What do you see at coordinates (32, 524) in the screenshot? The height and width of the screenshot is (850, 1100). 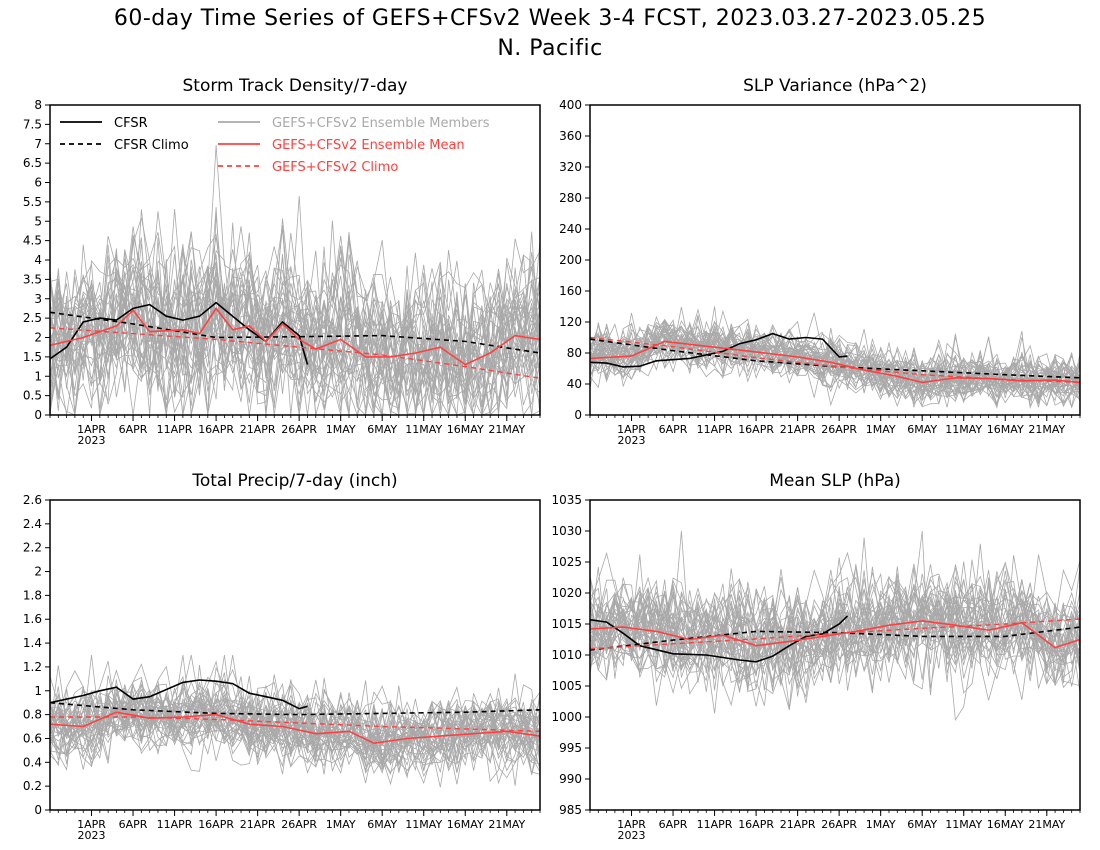 I see `y-tick-label: 2.4` at bounding box center [32, 524].